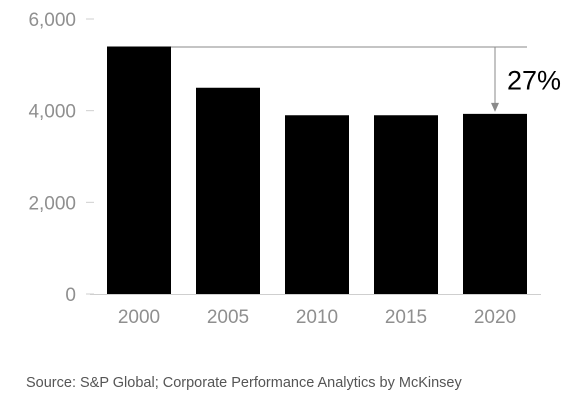 The image size is (586, 411). What do you see at coordinates (228, 190) in the screenshot?
I see `bar-2005` at bounding box center [228, 190].